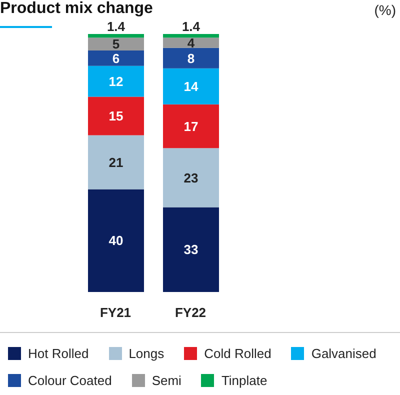 Image resolution: width=400 pixels, height=395 pixels. I want to click on legend-label: Longs, so click(146, 353).